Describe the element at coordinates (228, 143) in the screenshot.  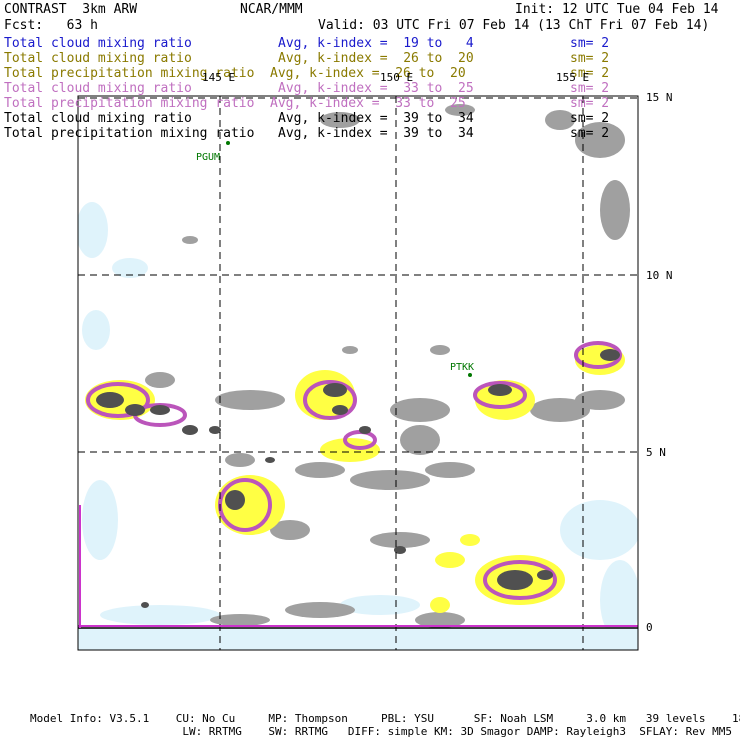
I see `station-marker-pgum` at that location.